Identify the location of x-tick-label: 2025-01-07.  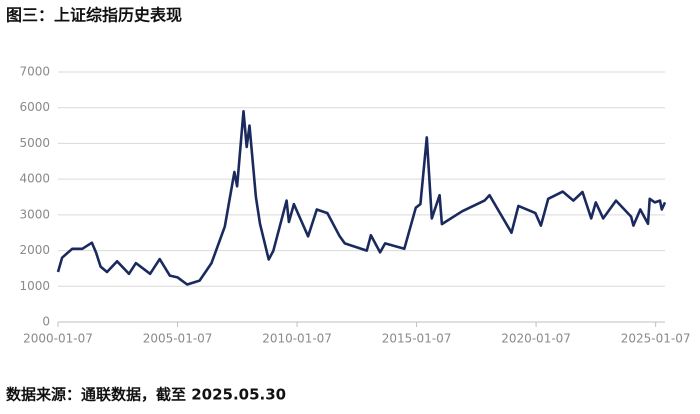
(656, 339).